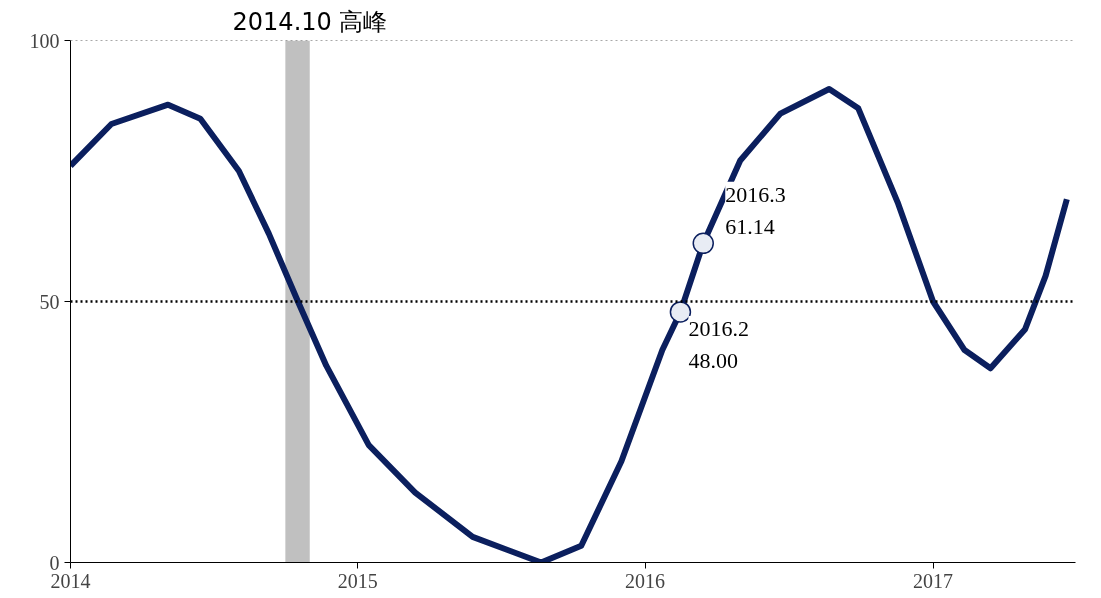  I want to click on x-tick-label: 2015, so click(357, 580).